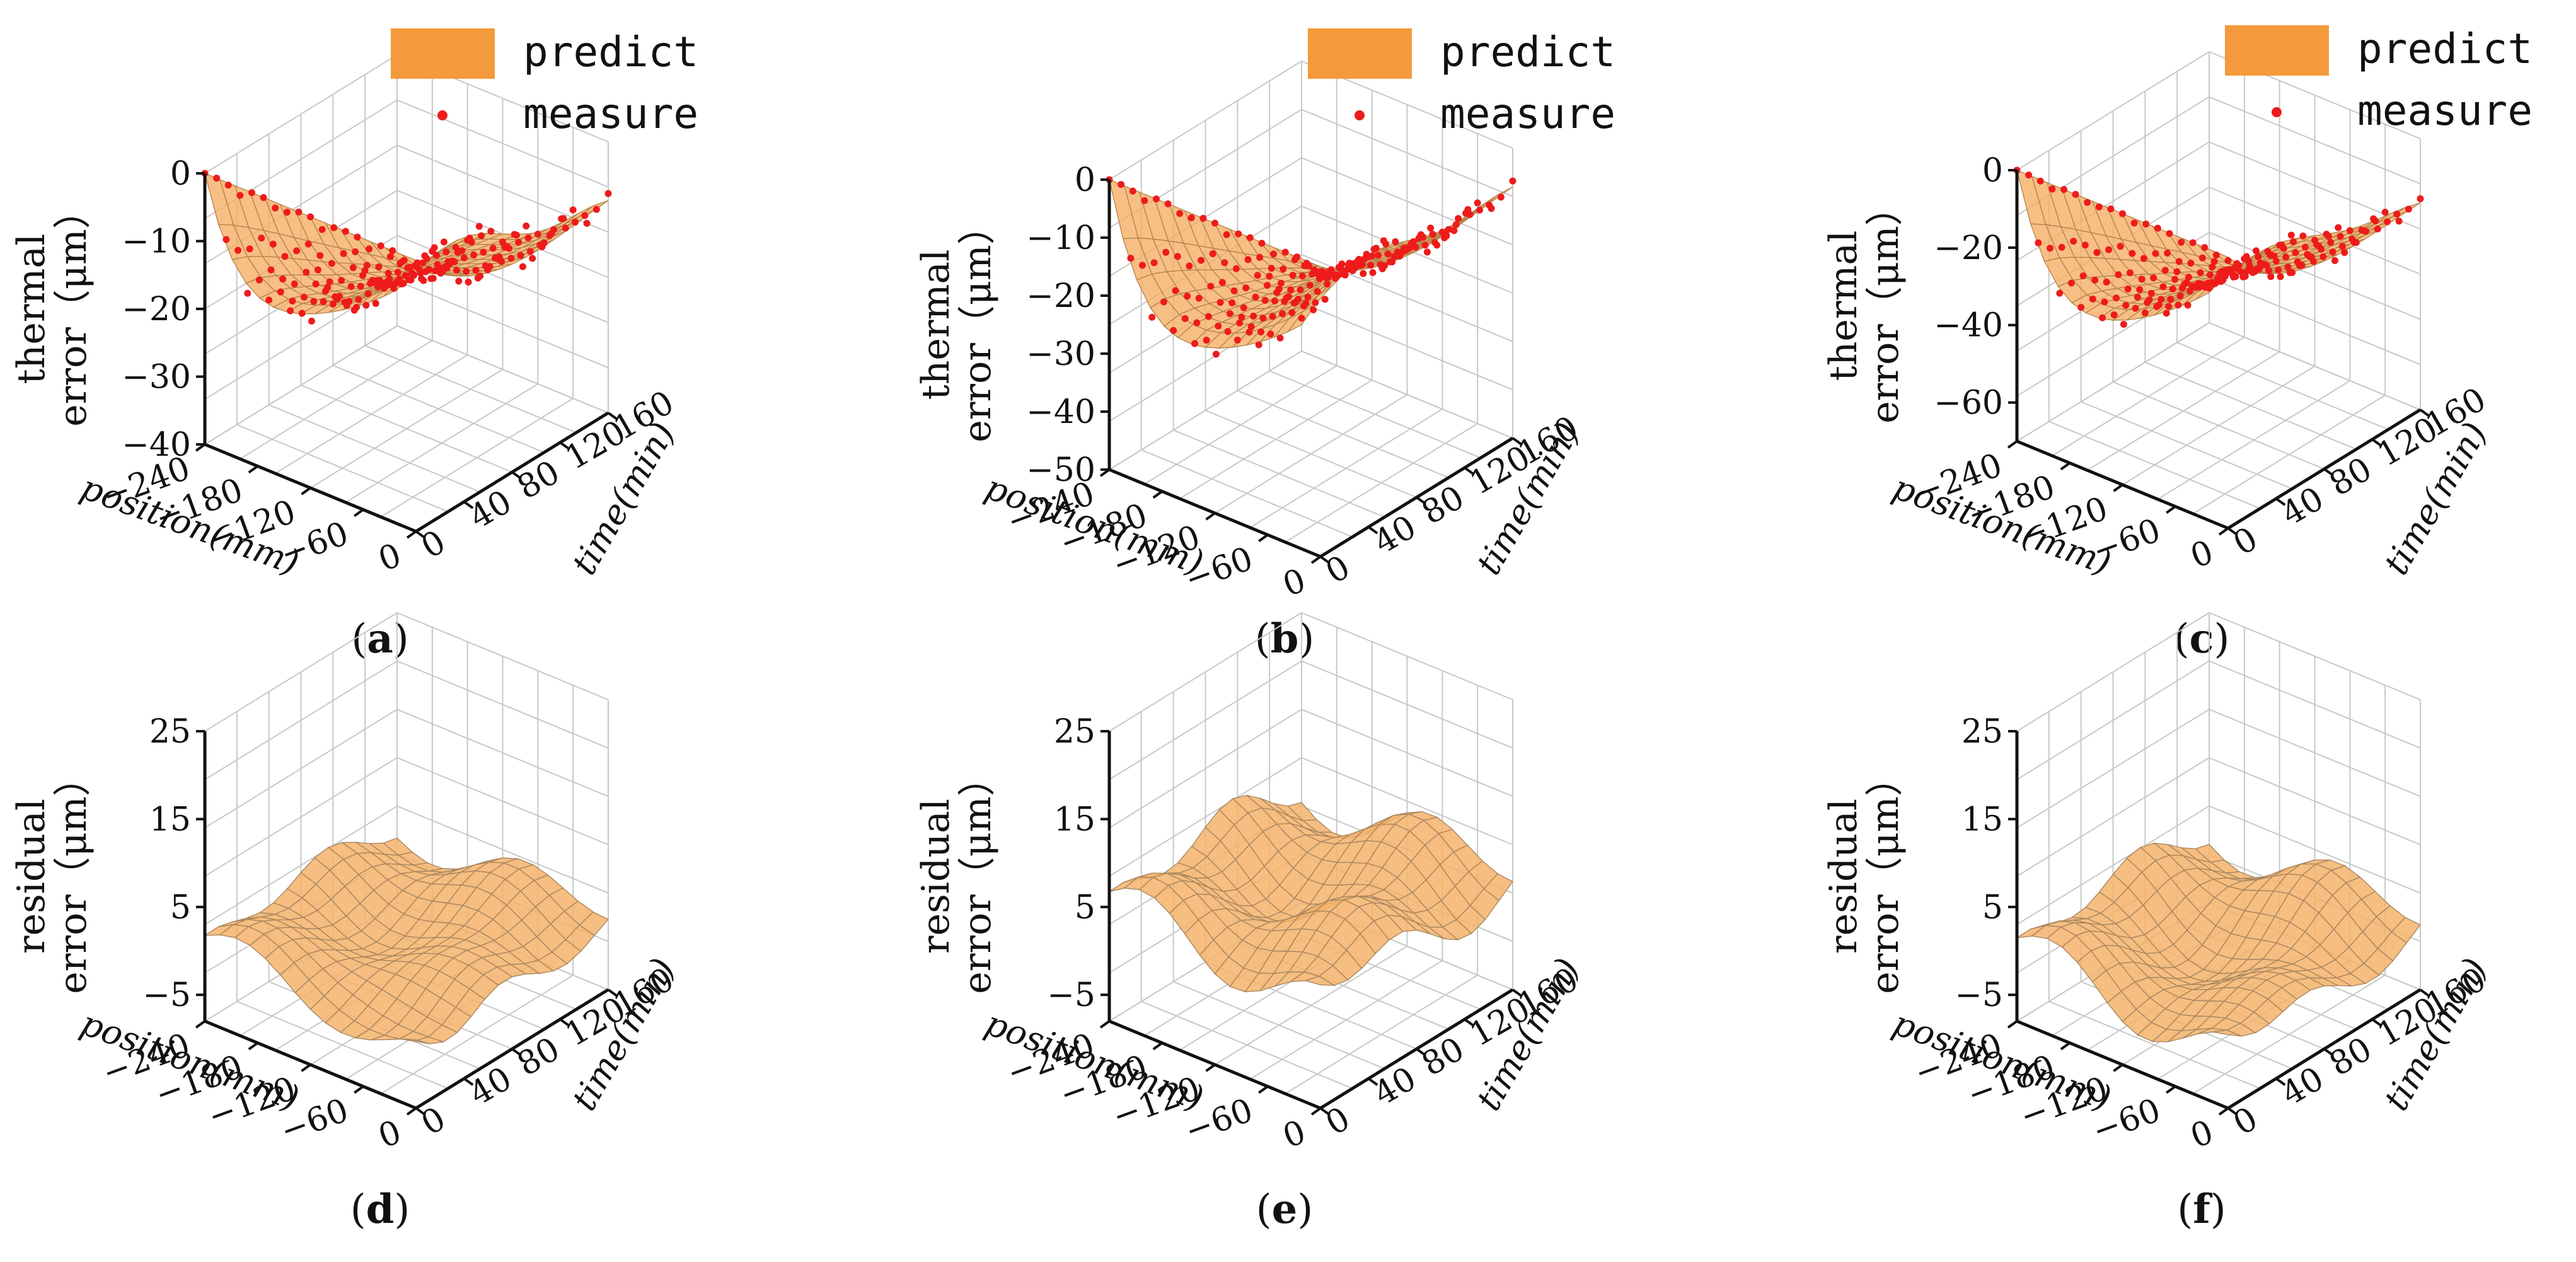 This screenshot has width=2576, height=1262. I want to click on z-tick-label: −60, so click(1968, 403).